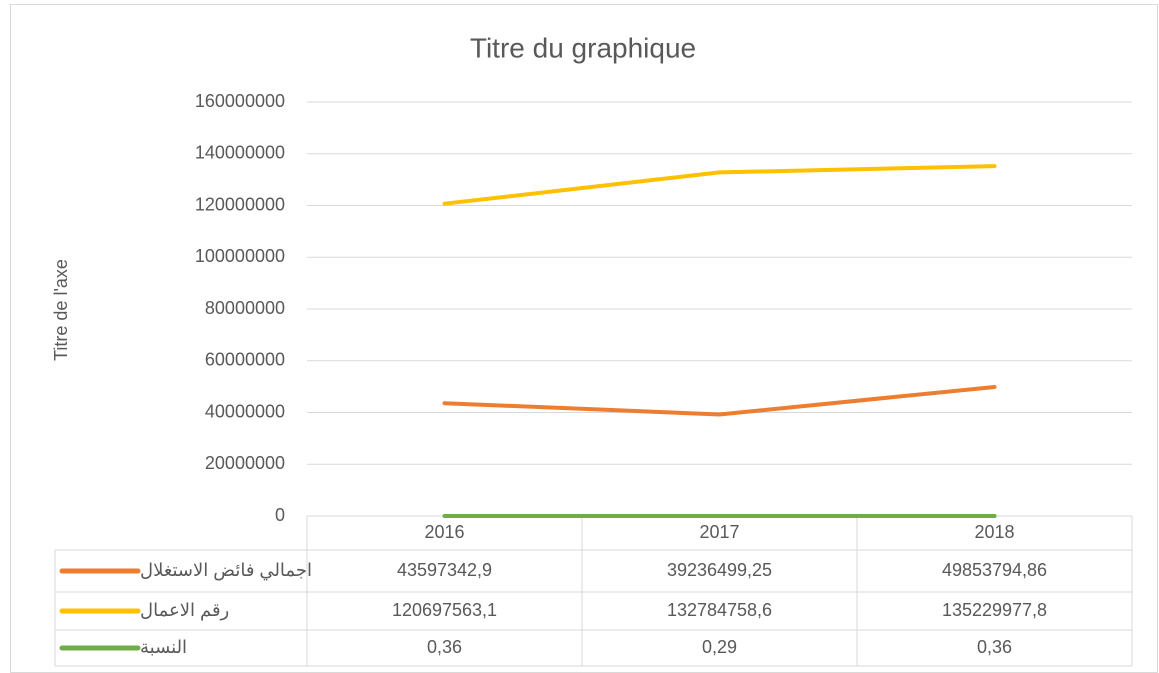  Describe the element at coordinates (245, 308) in the screenshot. I see `y-tick-label: 80000000` at that location.